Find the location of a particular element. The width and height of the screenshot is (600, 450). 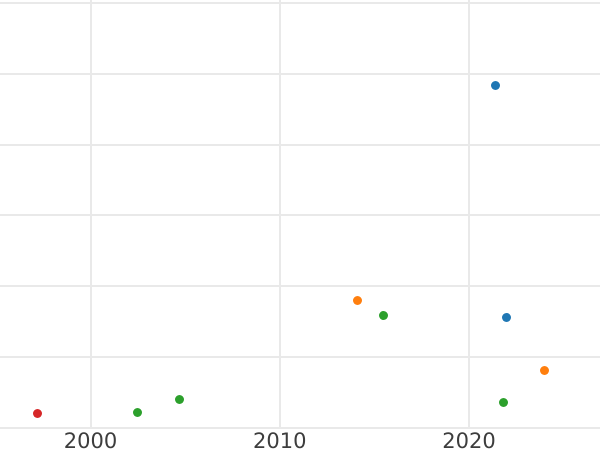

x-tick-label: 2000 is located at coordinates (90, 439).